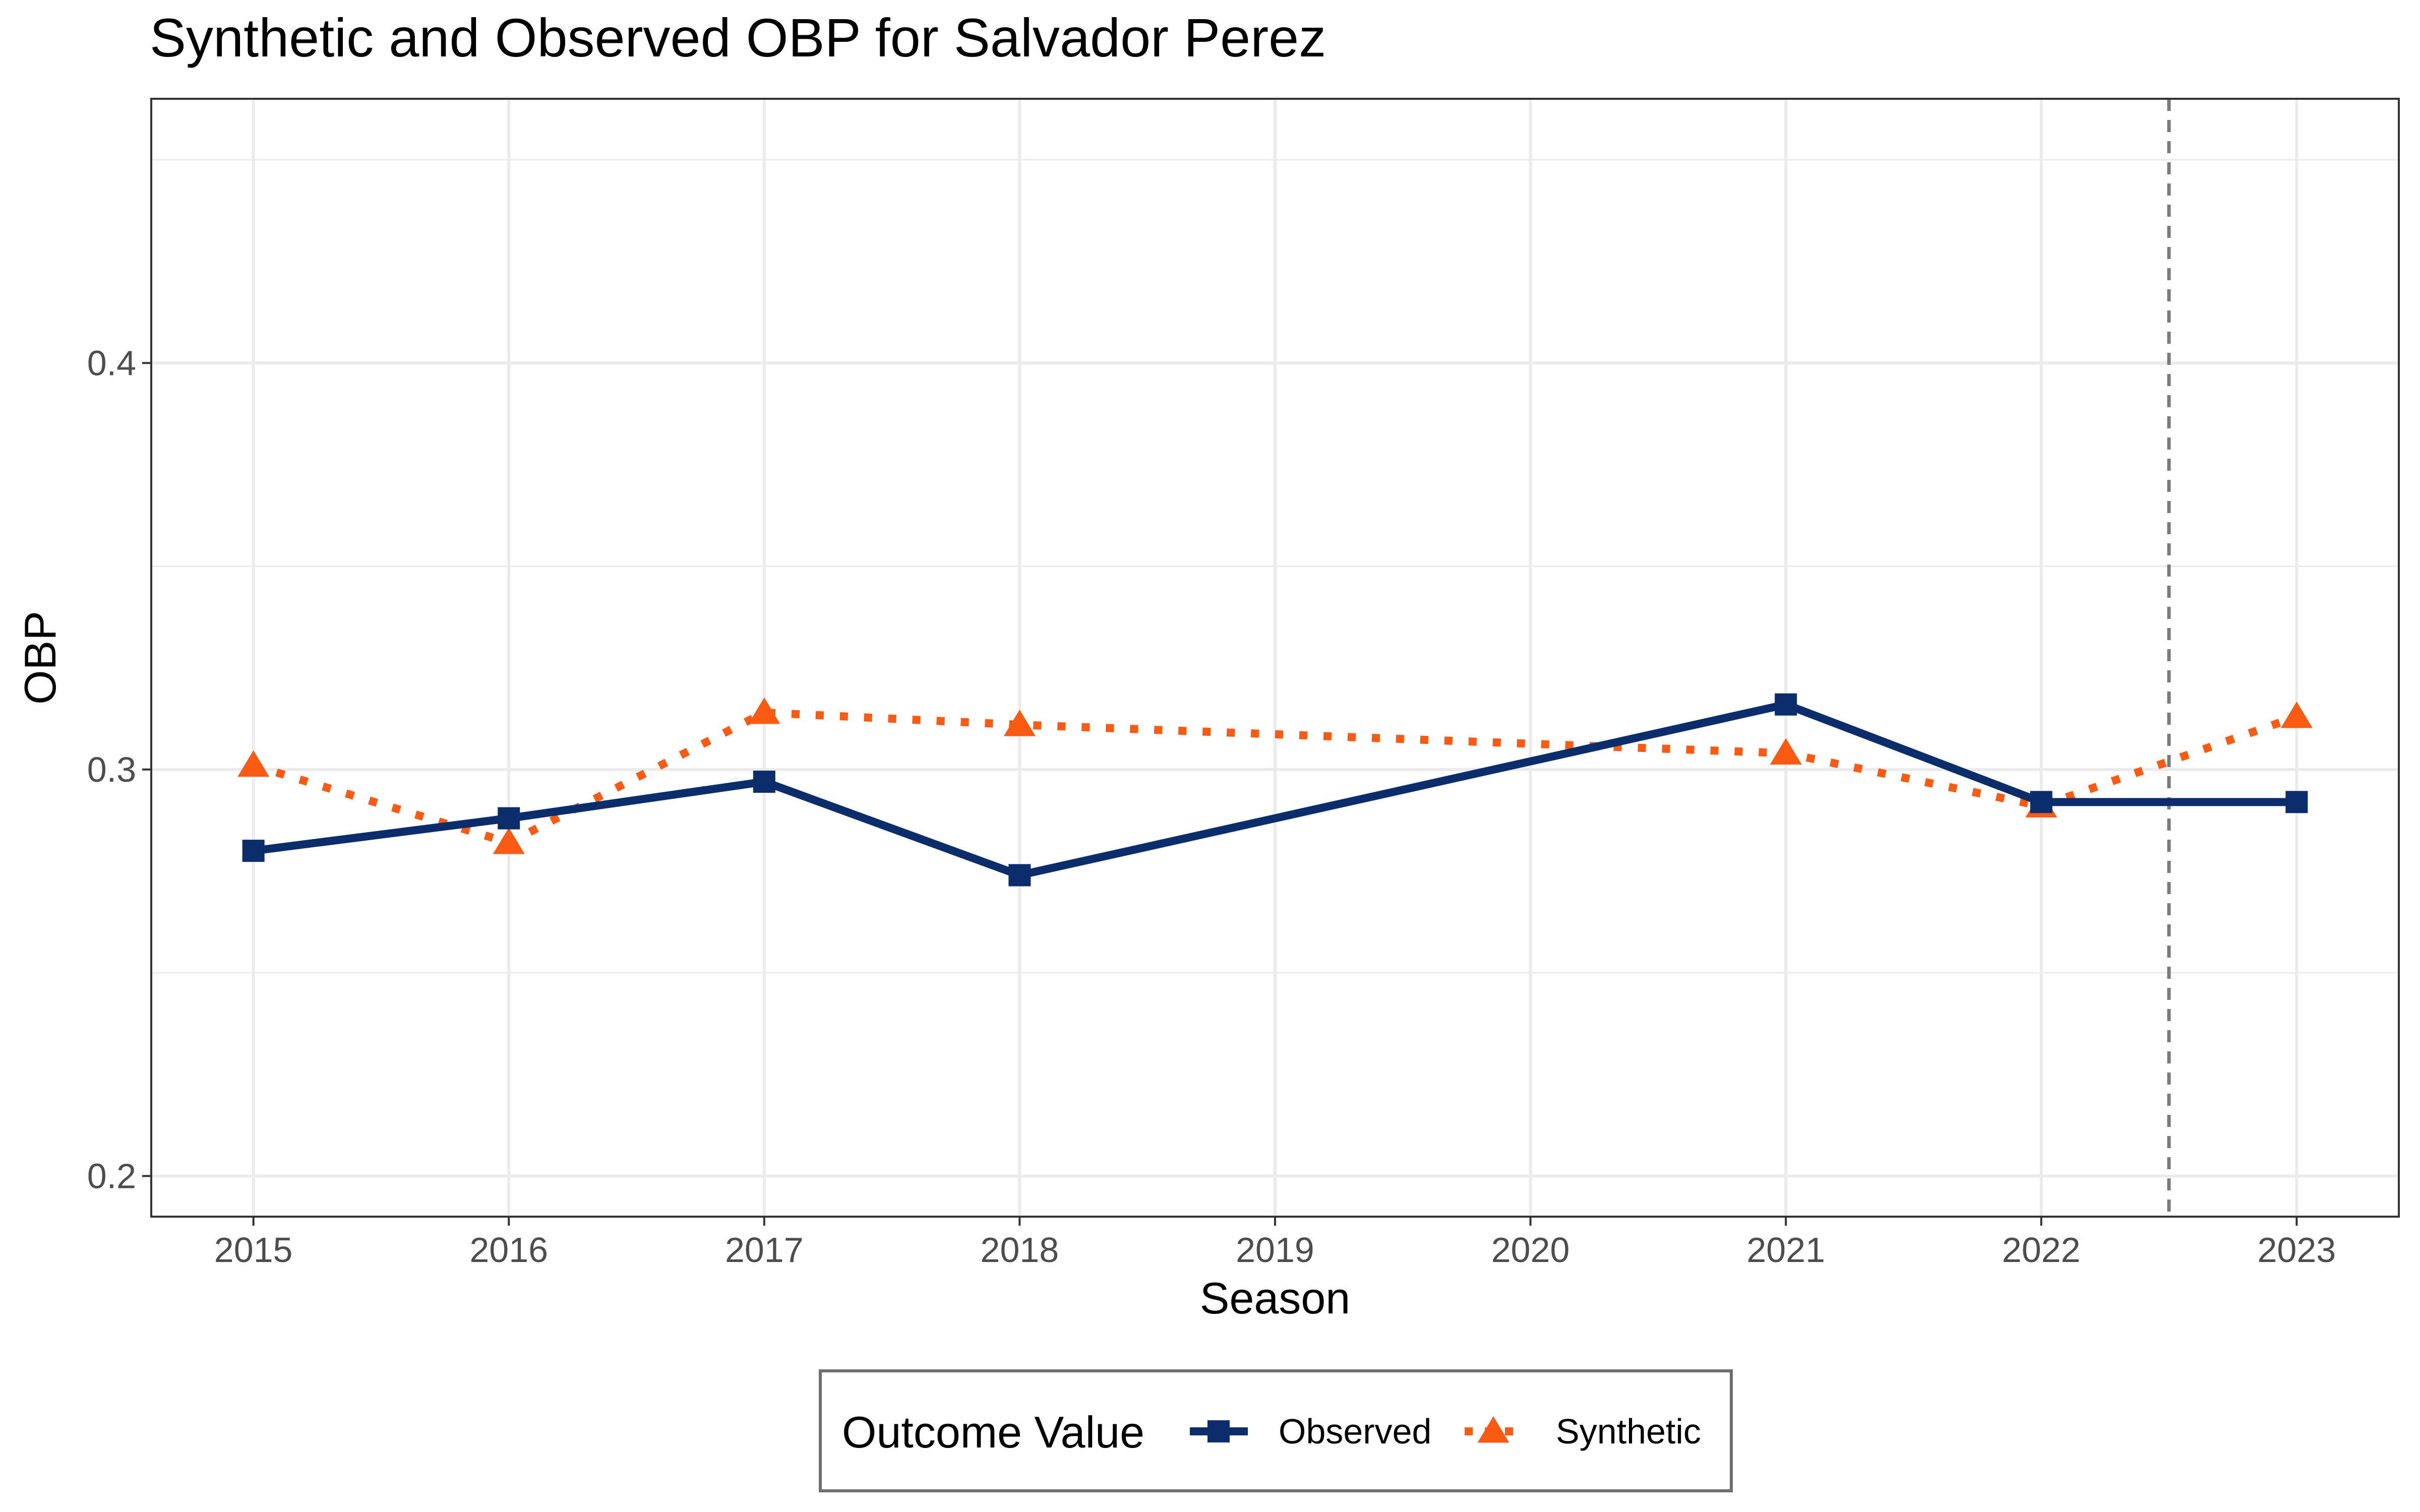 Image resolution: width=2420 pixels, height=1512 pixels. What do you see at coordinates (111, 769) in the screenshot?
I see `y-tick-label: 0.3` at bounding box center [111, 769].